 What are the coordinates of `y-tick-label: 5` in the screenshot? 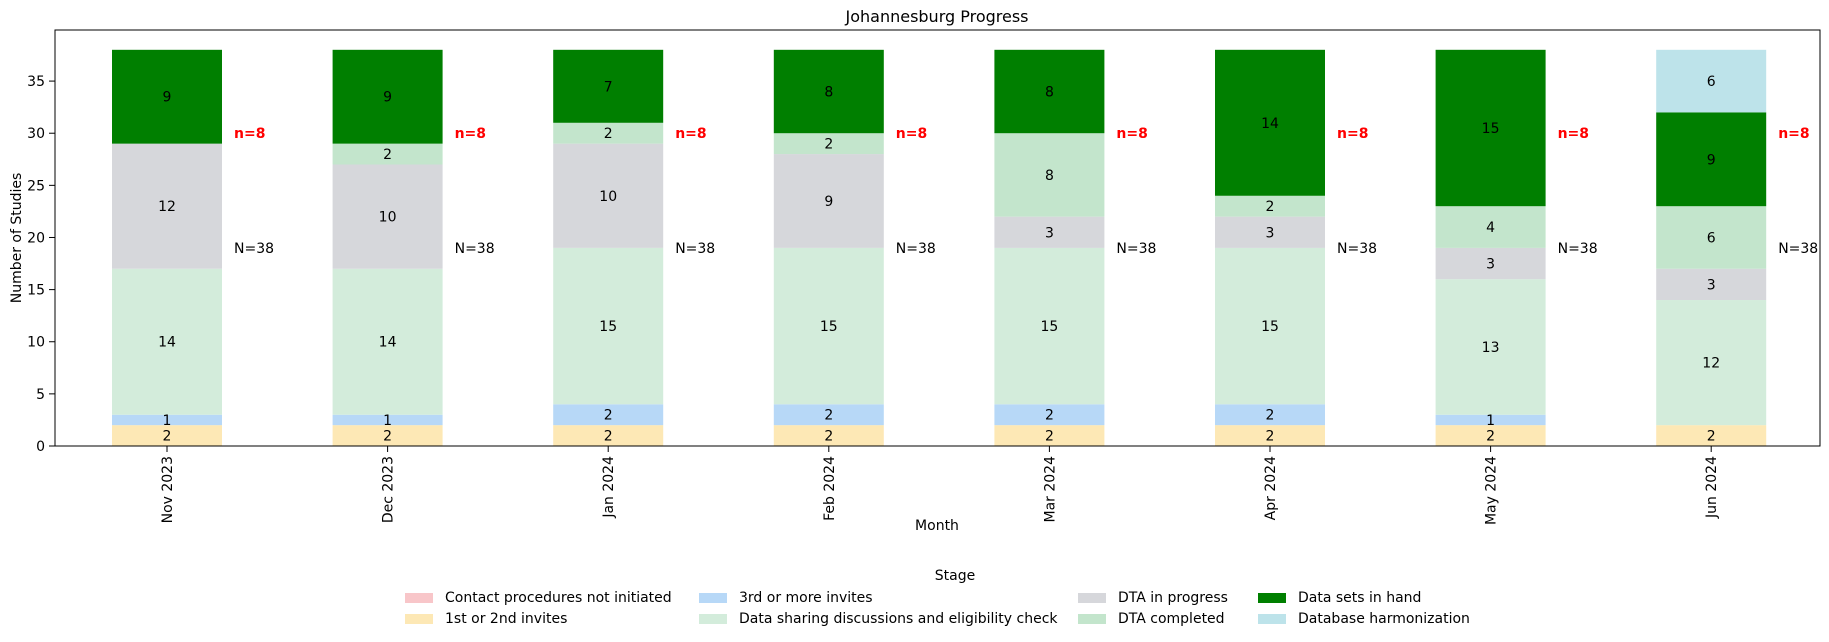 It's located at (40, 395).